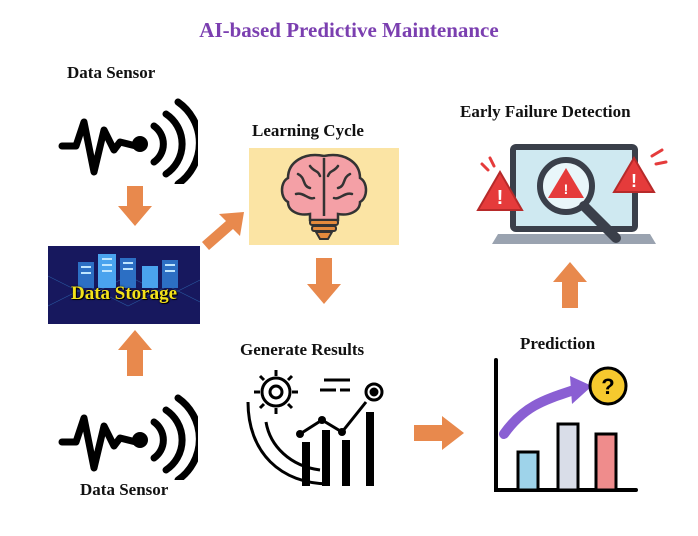 This screenshot has width=698, height=536. Describe the element at coordinates (302, 349) in the screenshot. I see `generate-results-label: Generate Results` at that location.